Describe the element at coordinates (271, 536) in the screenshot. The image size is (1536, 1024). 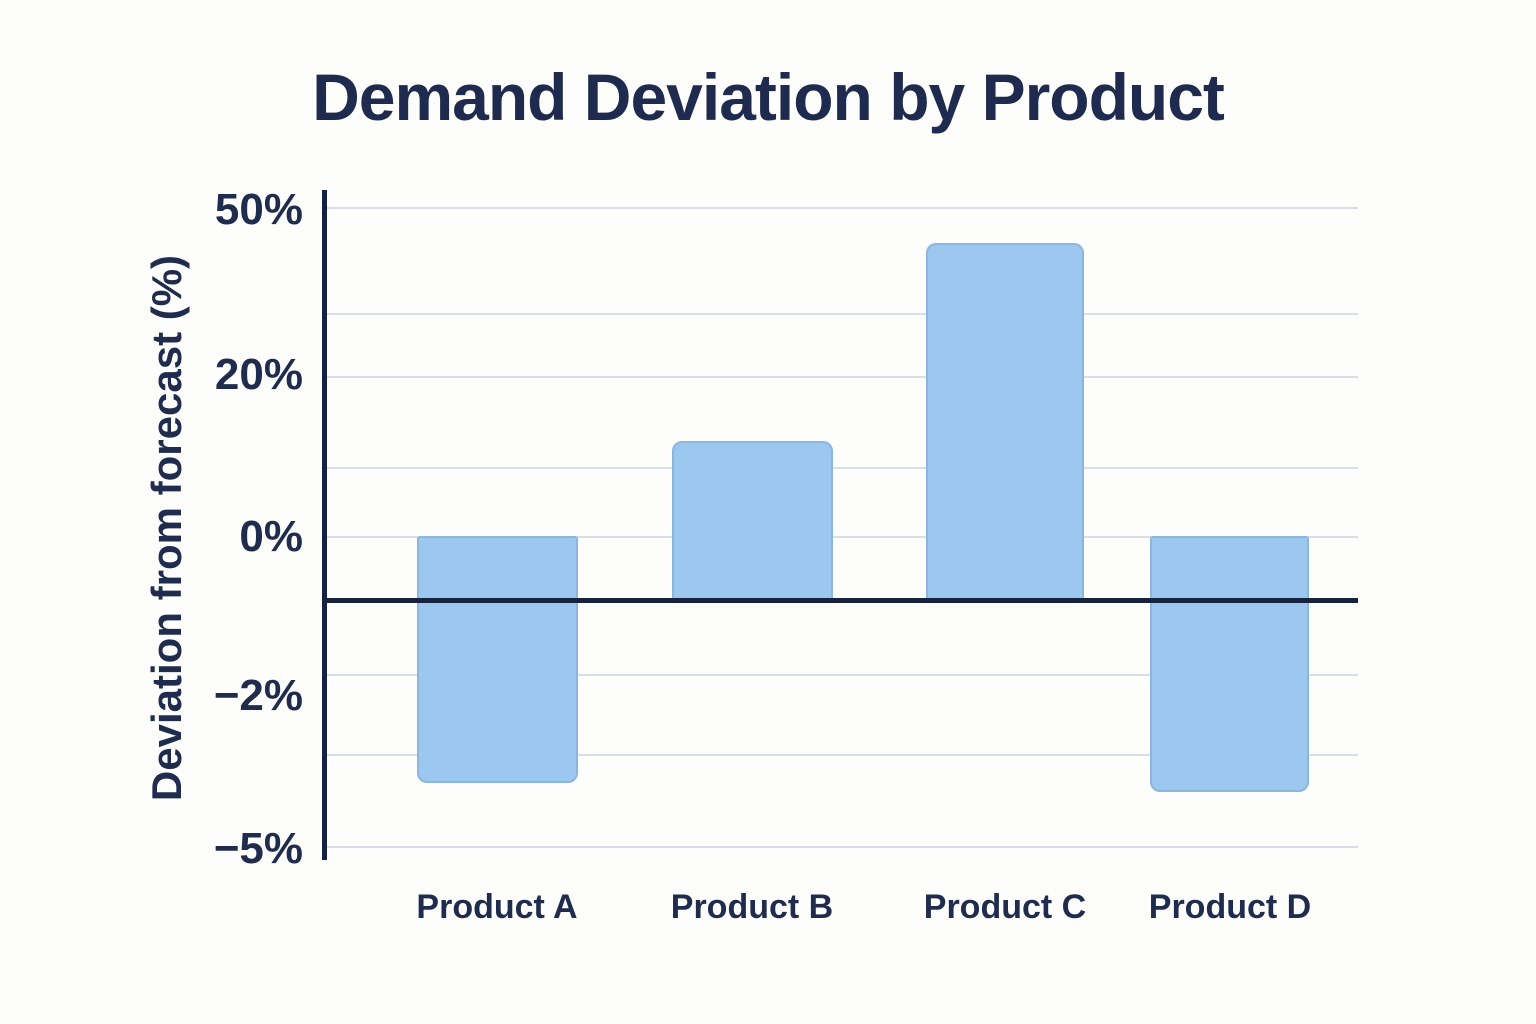
I see `y-tick-label: 0%` at that location.